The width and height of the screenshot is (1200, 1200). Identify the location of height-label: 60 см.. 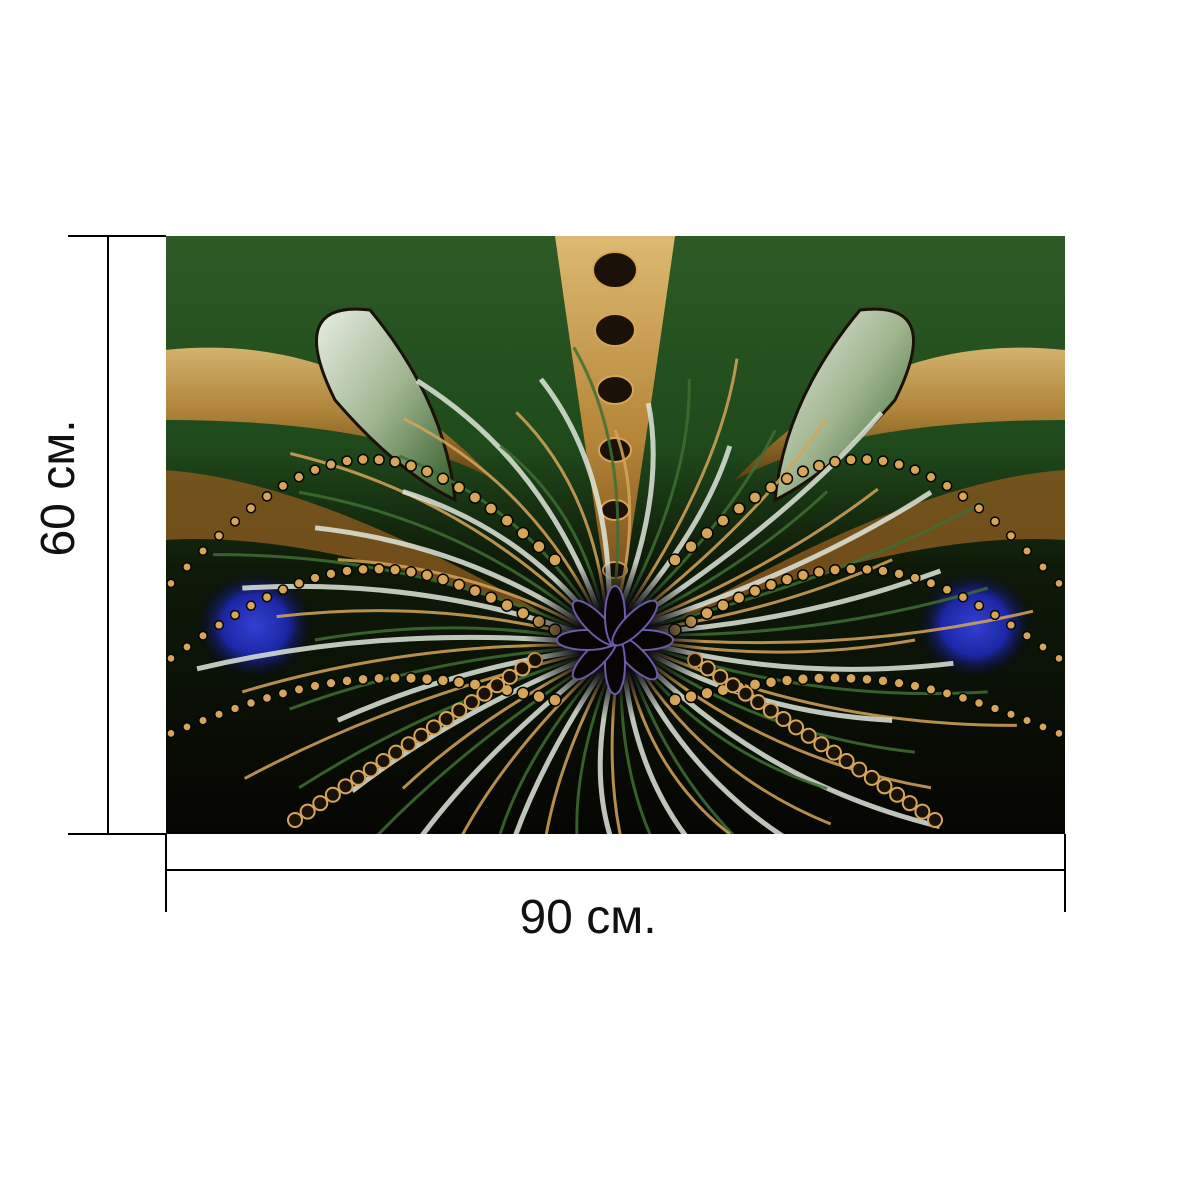
(58, 488).